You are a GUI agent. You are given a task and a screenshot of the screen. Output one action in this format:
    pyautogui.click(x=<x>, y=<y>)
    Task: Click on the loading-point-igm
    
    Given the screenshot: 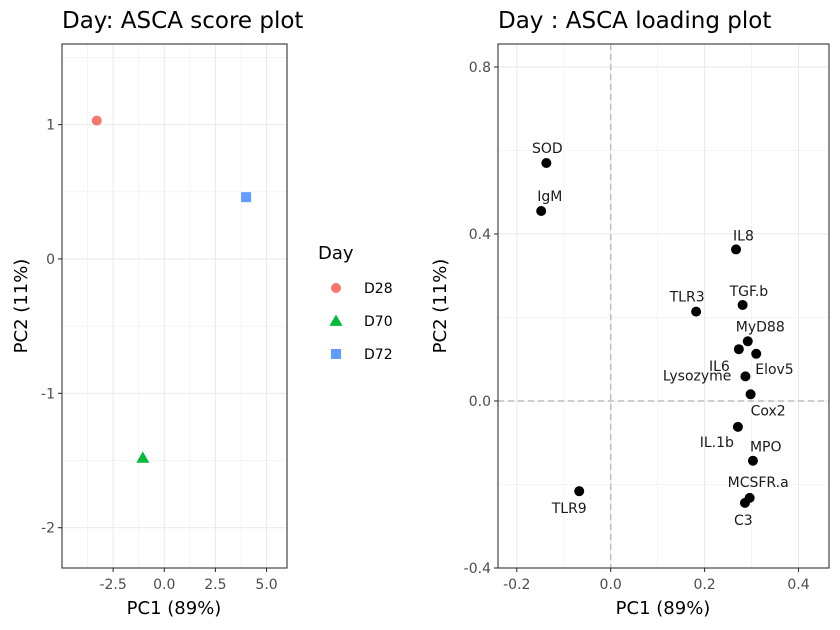 What is the action you would take?
    pyautogui.click(x=541, y=211)
    